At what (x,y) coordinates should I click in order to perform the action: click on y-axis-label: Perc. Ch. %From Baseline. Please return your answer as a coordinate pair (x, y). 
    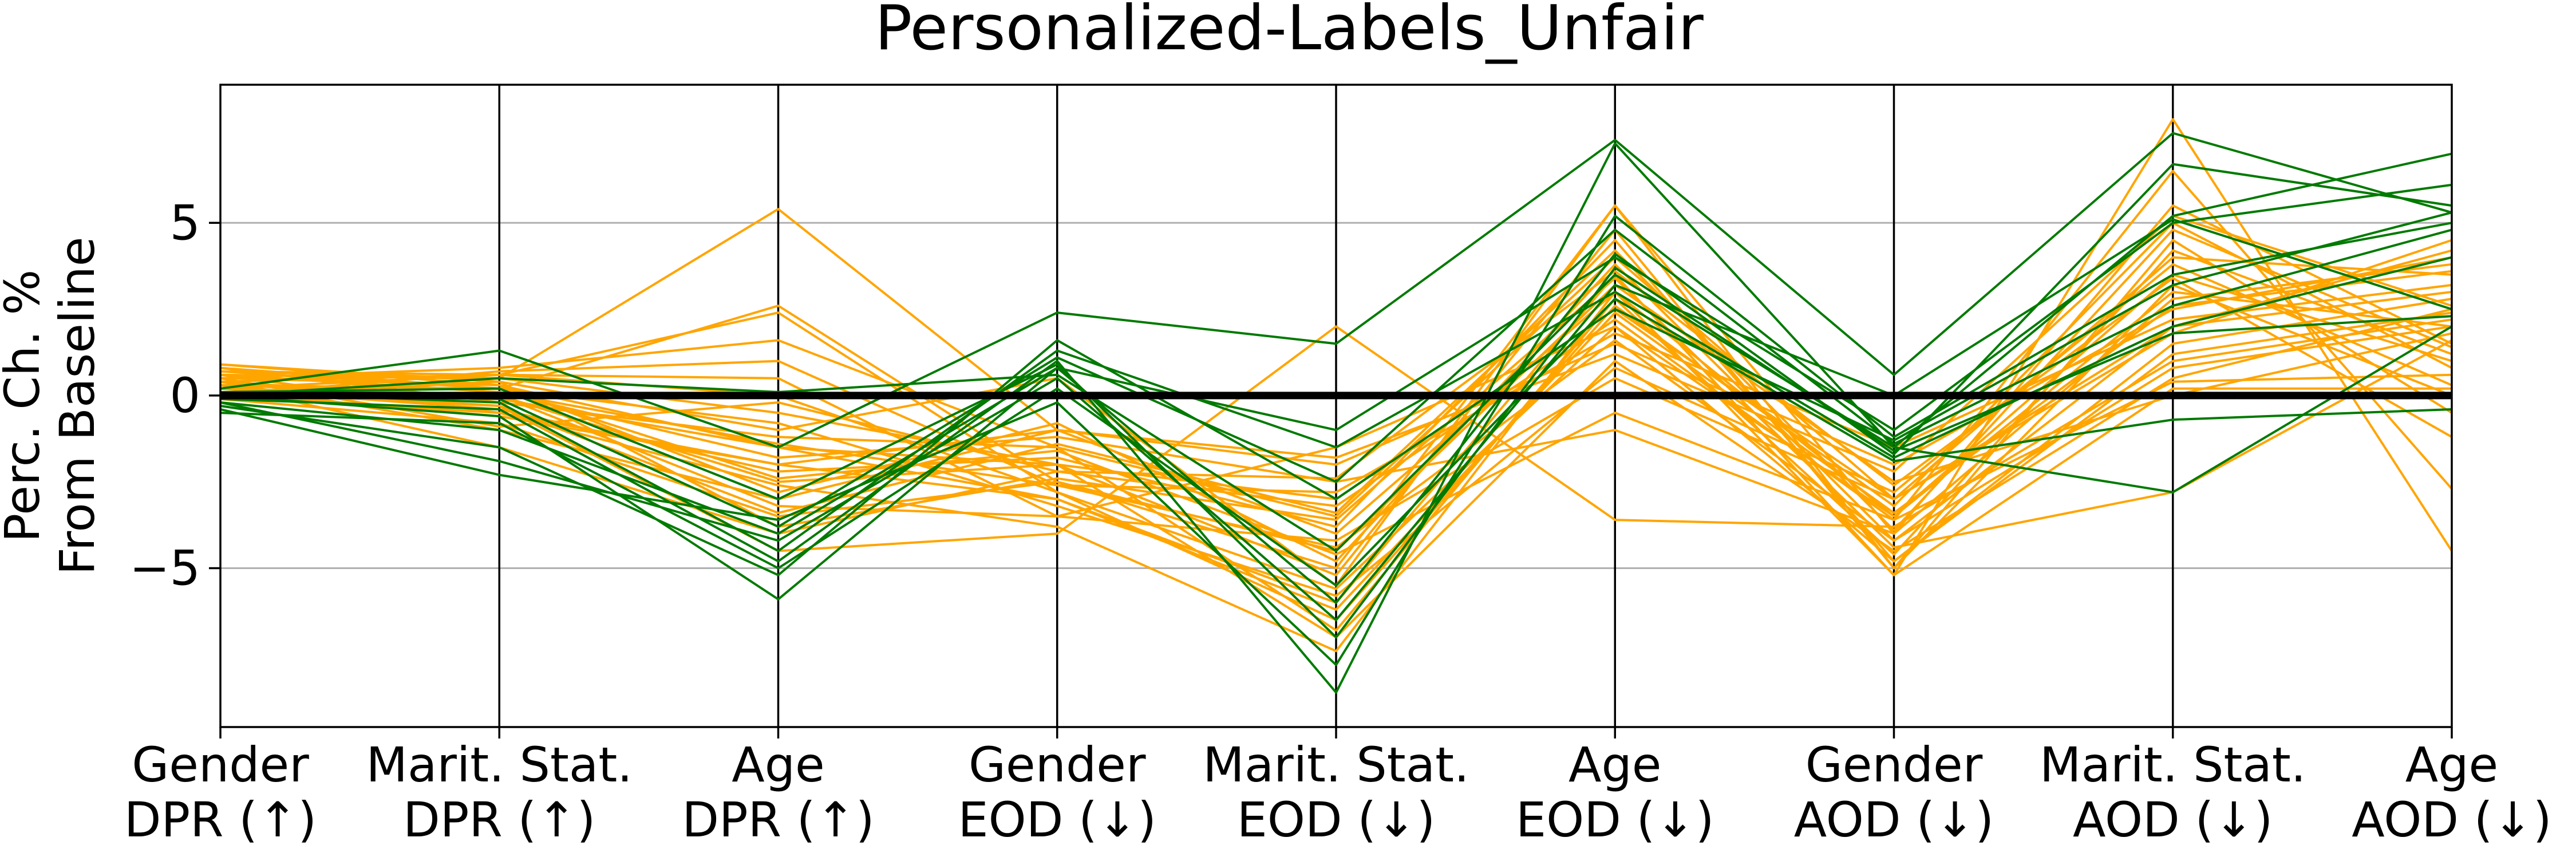
    Looking at the image, I should click on (52, 406).